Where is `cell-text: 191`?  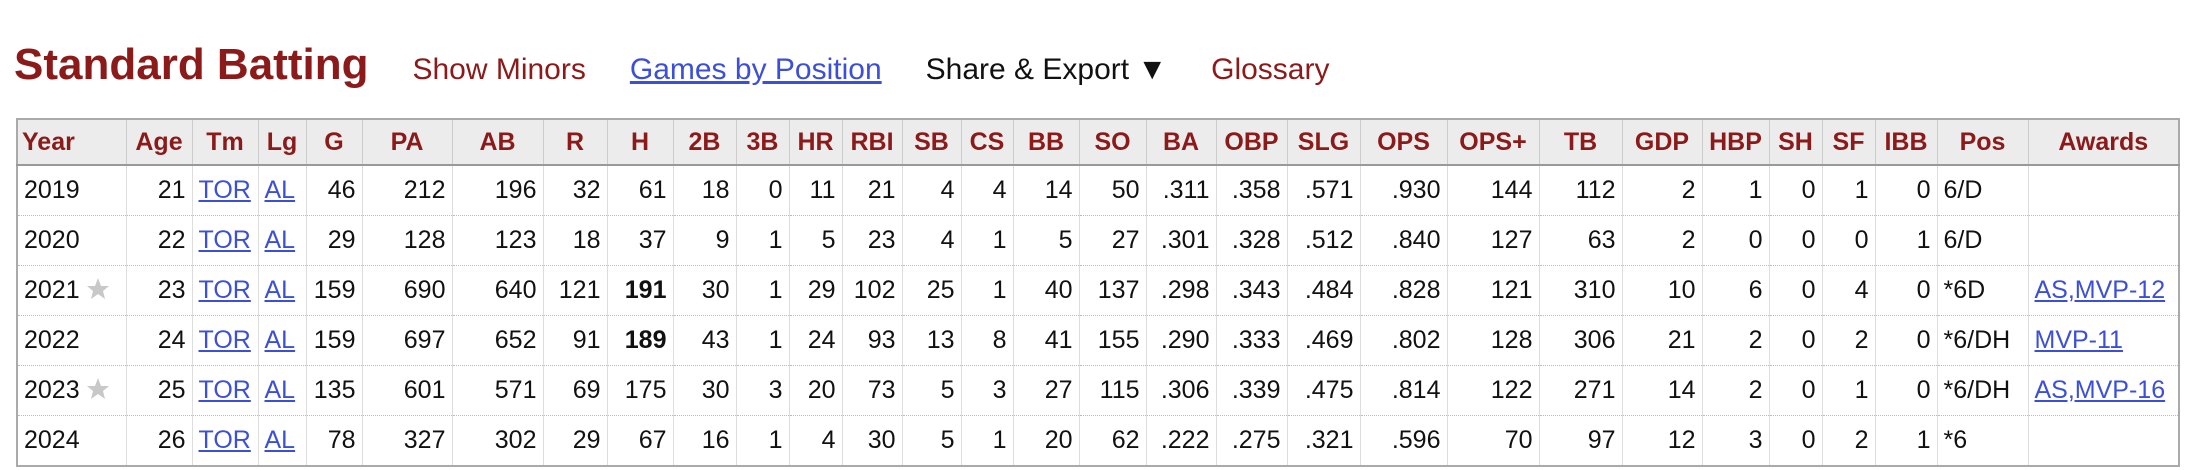 cell-text: 191 is located at coordinates (645, 290).